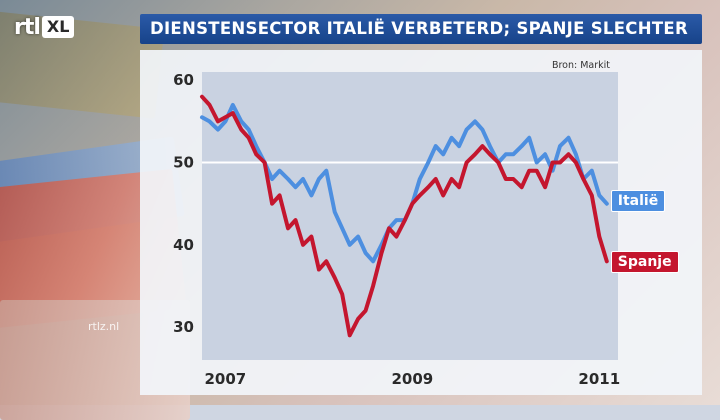 The width and height of the screenshot is (720, 420). Describe the element at coordinates (104, 326) in the screenshot. I see `watermark-text: rtlz.nl` at that location.